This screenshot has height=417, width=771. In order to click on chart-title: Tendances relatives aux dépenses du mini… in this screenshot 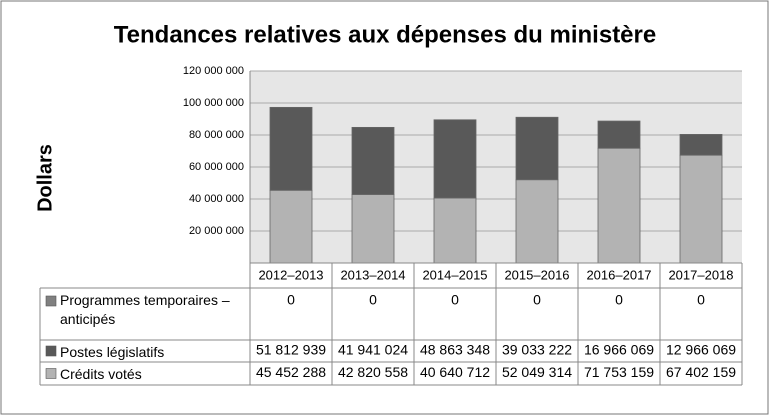, I will do `click(385, 34)`.